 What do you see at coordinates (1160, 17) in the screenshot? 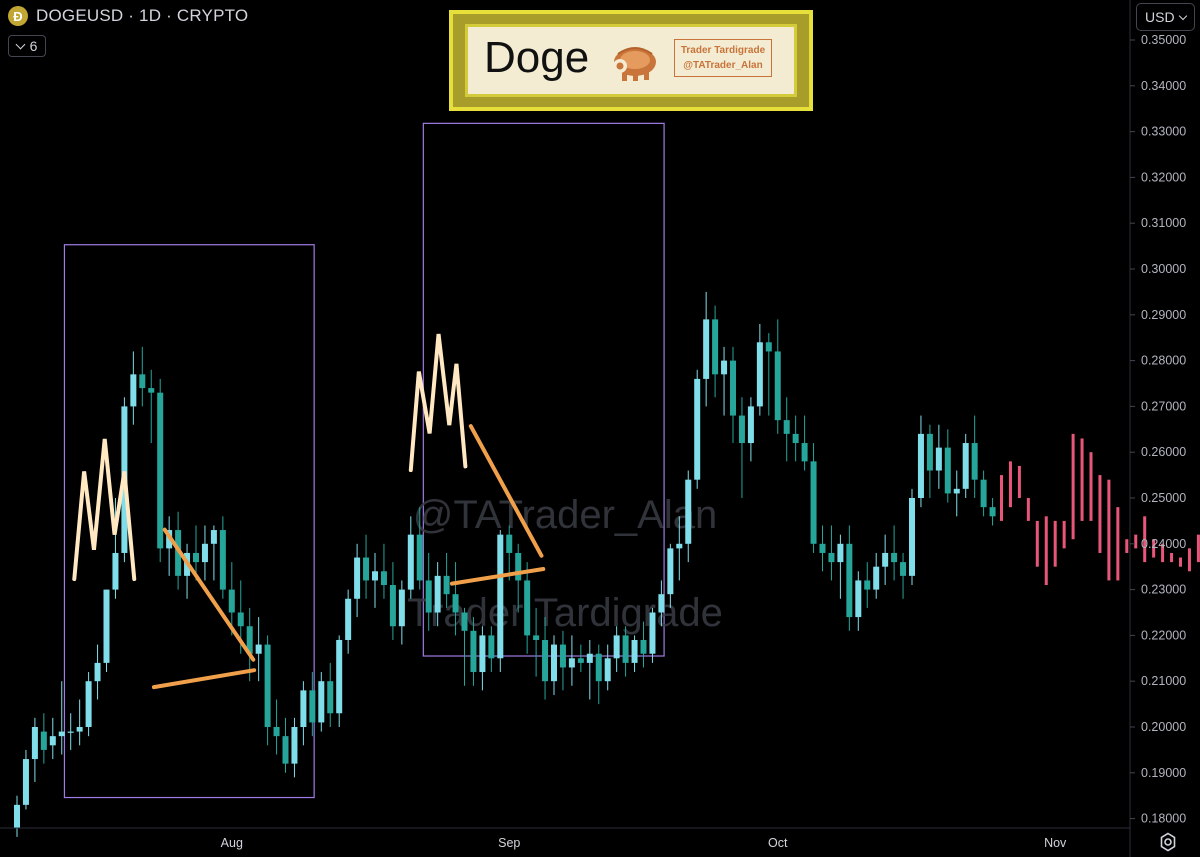
I see `currency-value: USD` at bounding box center [1160, 17].